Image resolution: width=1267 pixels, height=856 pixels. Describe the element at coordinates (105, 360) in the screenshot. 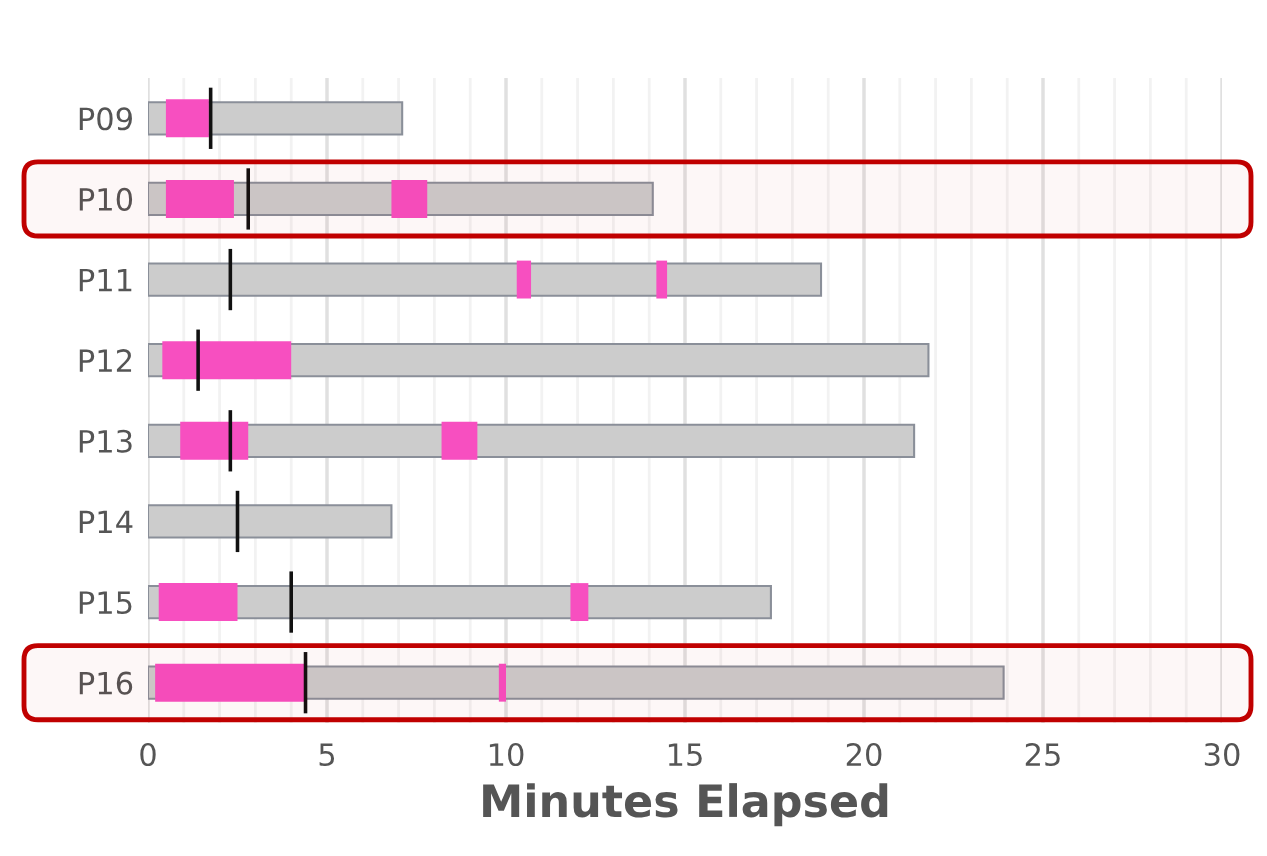

I see `y-tick-label: P12` at that location.